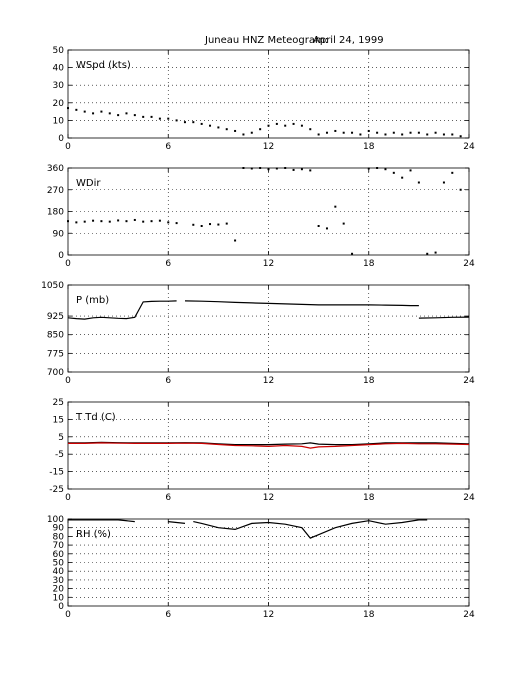 This screenshot has width=520, height=683. I want to click on y-tick-label: 60, so click(59, 555).